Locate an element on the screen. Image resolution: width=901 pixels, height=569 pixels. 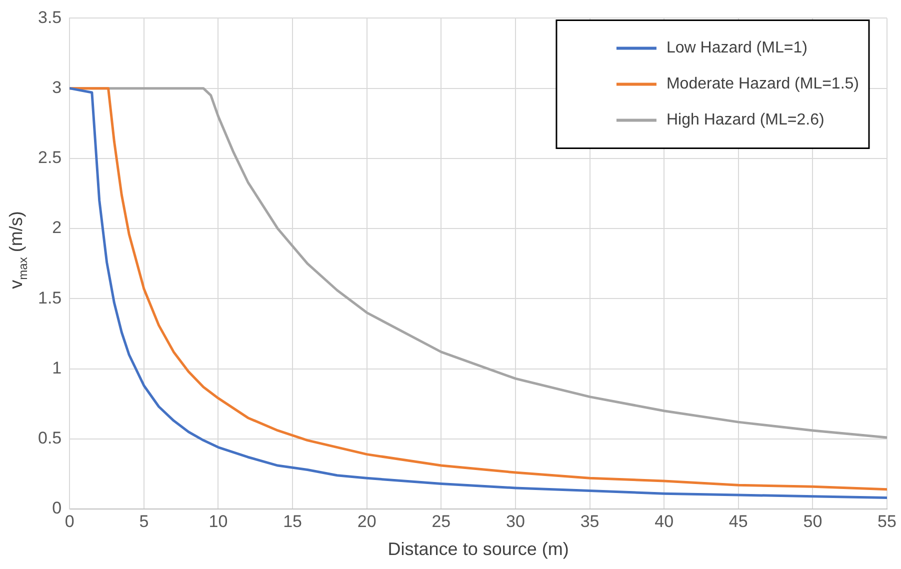
y-tick-label: 2.5 is located at coordinates (50, 158).